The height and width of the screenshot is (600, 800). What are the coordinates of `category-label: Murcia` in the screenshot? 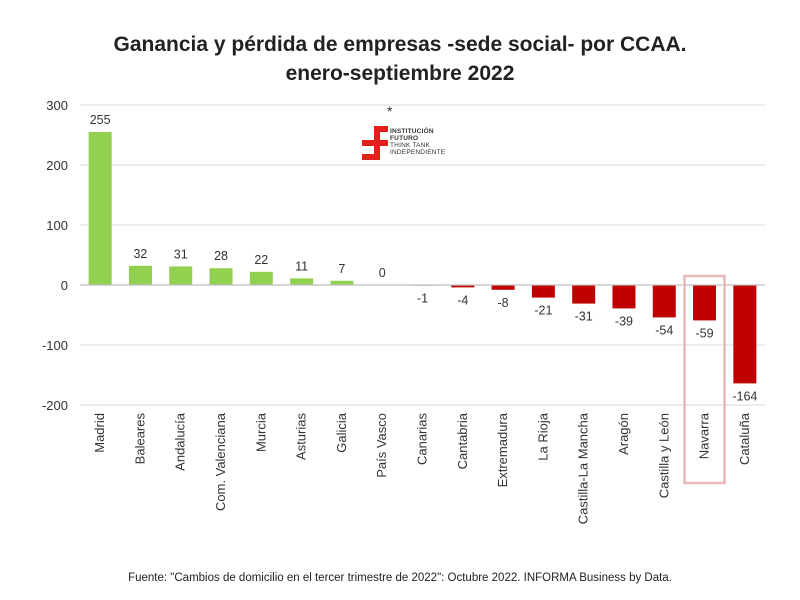 It's located at (260, 432).